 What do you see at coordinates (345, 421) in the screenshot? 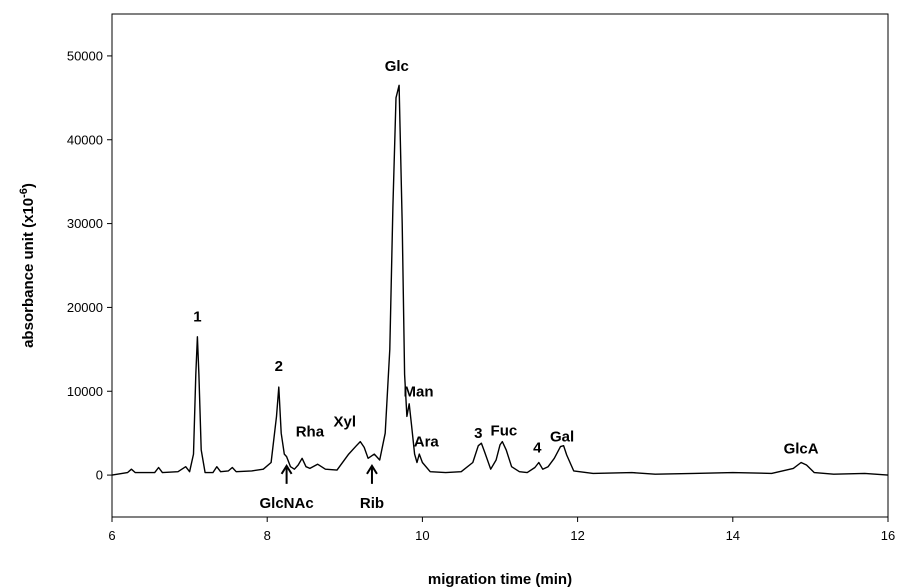
I see `peak-label: Xyl` at bounding box center [345, 421].